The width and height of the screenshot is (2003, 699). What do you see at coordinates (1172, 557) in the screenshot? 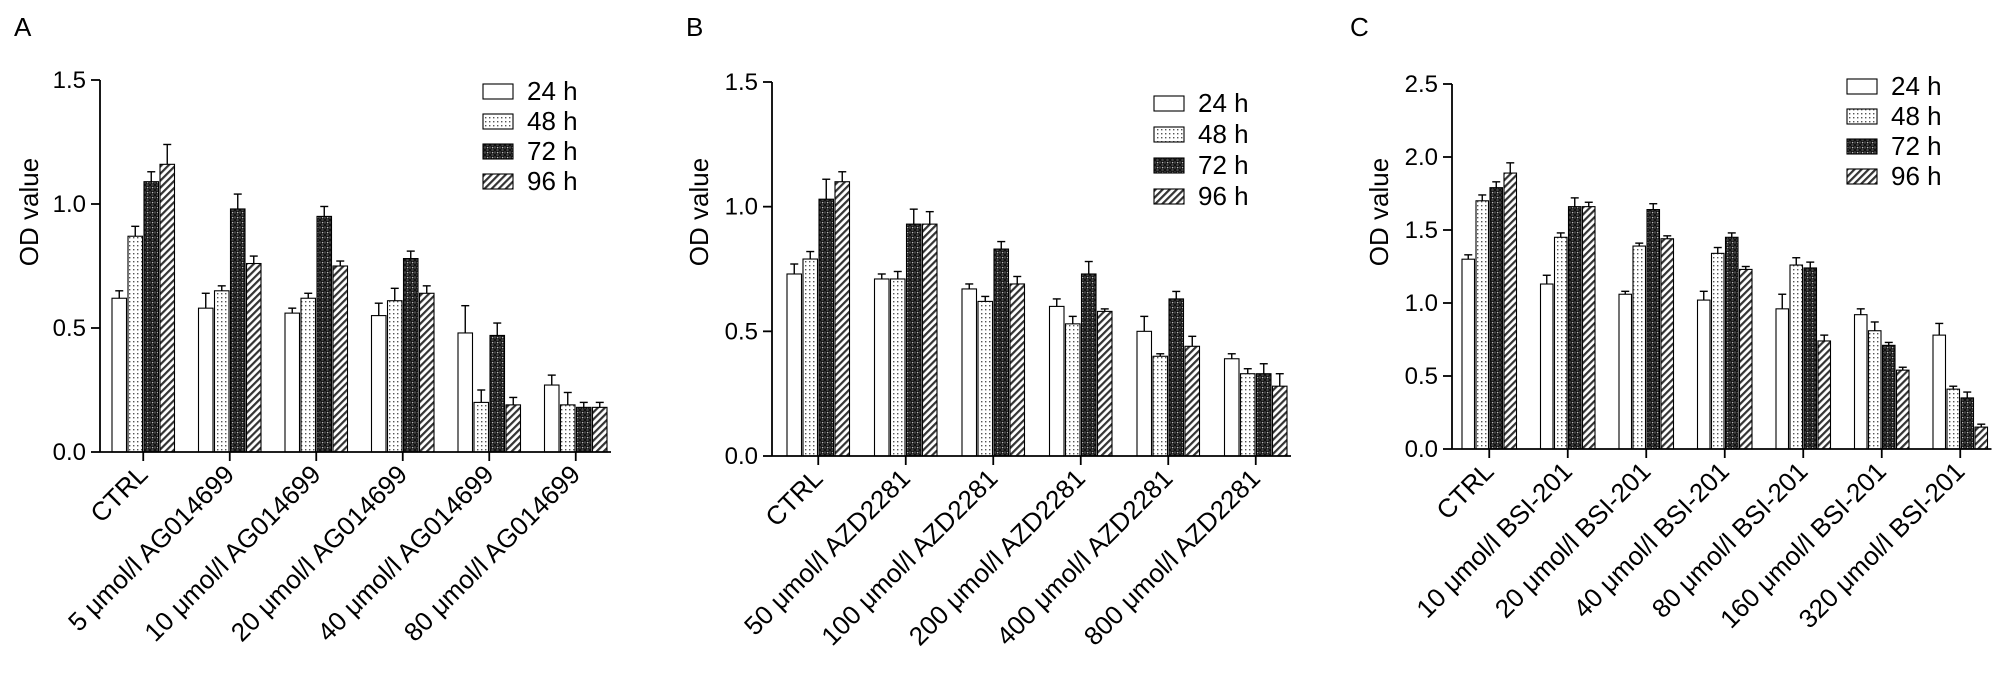
I see `category-label: 800 μmol/l AZD2281` at bounding box center [1172, 557].